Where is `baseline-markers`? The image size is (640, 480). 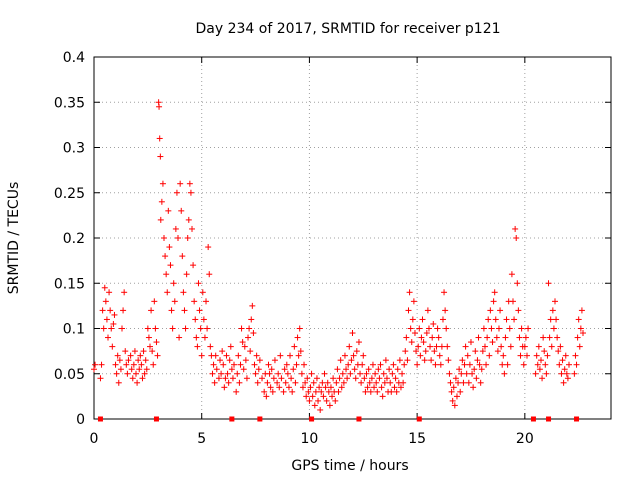 baseline-markers is located at coordinates (338, 419).